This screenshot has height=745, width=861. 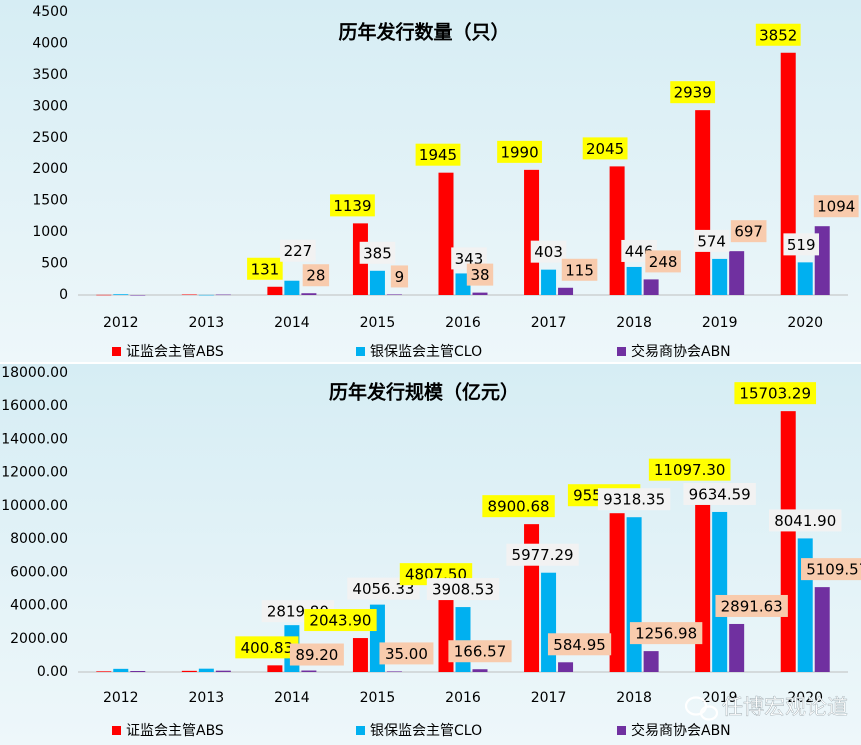 I want to click on y-tick-label: 16000.00, so click(x=34, y=406).